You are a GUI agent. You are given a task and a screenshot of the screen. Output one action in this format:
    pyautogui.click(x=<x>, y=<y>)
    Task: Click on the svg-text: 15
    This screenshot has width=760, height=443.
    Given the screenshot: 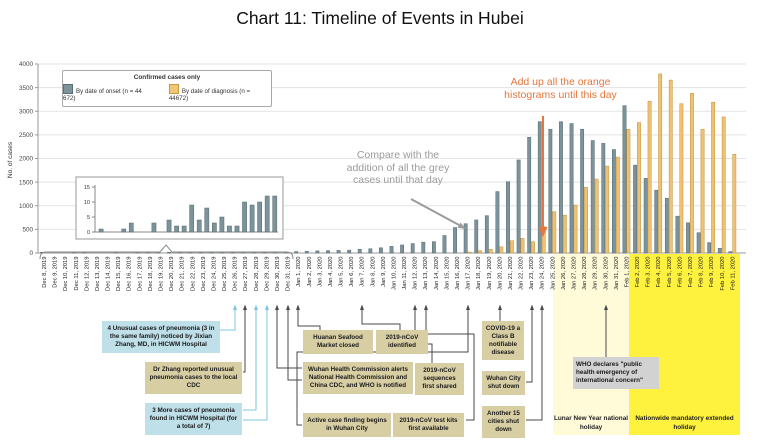 What is the action you would take?
    pyautogui.click(x=87, y=188)
    